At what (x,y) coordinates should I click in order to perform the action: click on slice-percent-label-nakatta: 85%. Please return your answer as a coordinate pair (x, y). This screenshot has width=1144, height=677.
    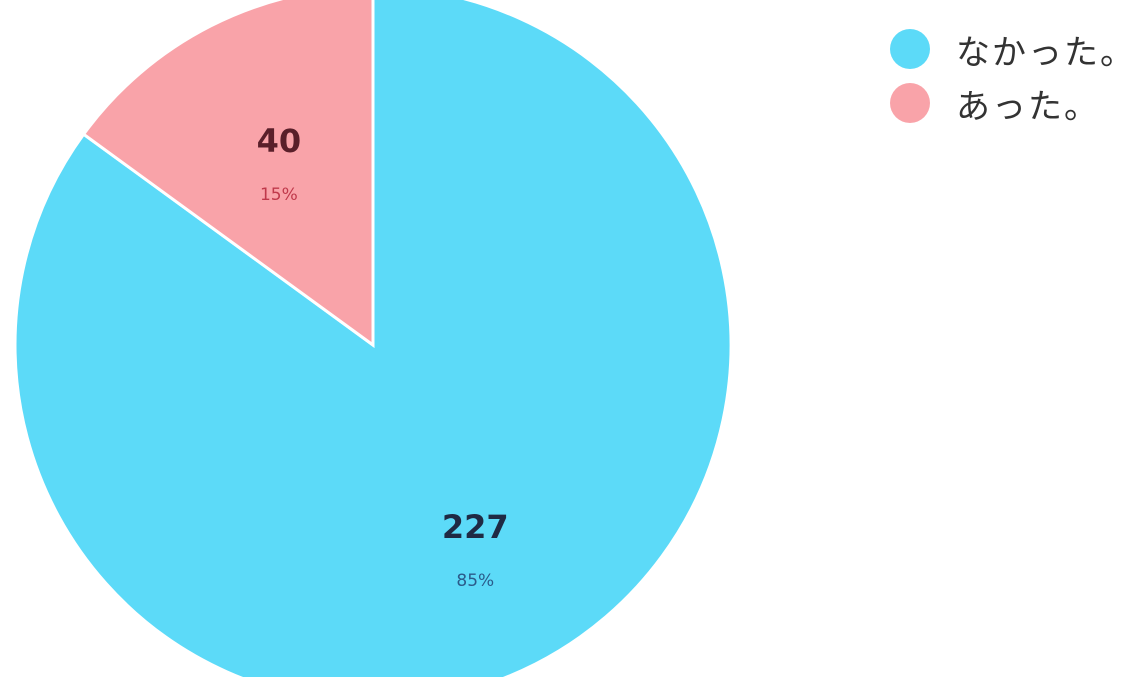
    Looking at the image, I should click on (475, 581).